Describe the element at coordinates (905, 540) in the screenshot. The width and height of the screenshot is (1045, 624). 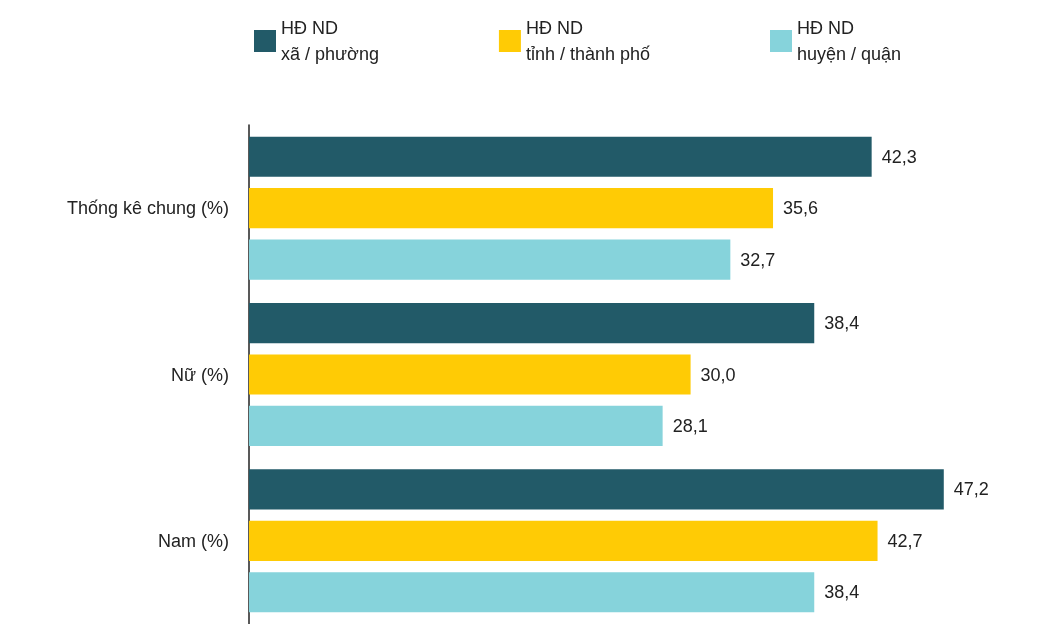
I see `data-label: 42,7` at that location.